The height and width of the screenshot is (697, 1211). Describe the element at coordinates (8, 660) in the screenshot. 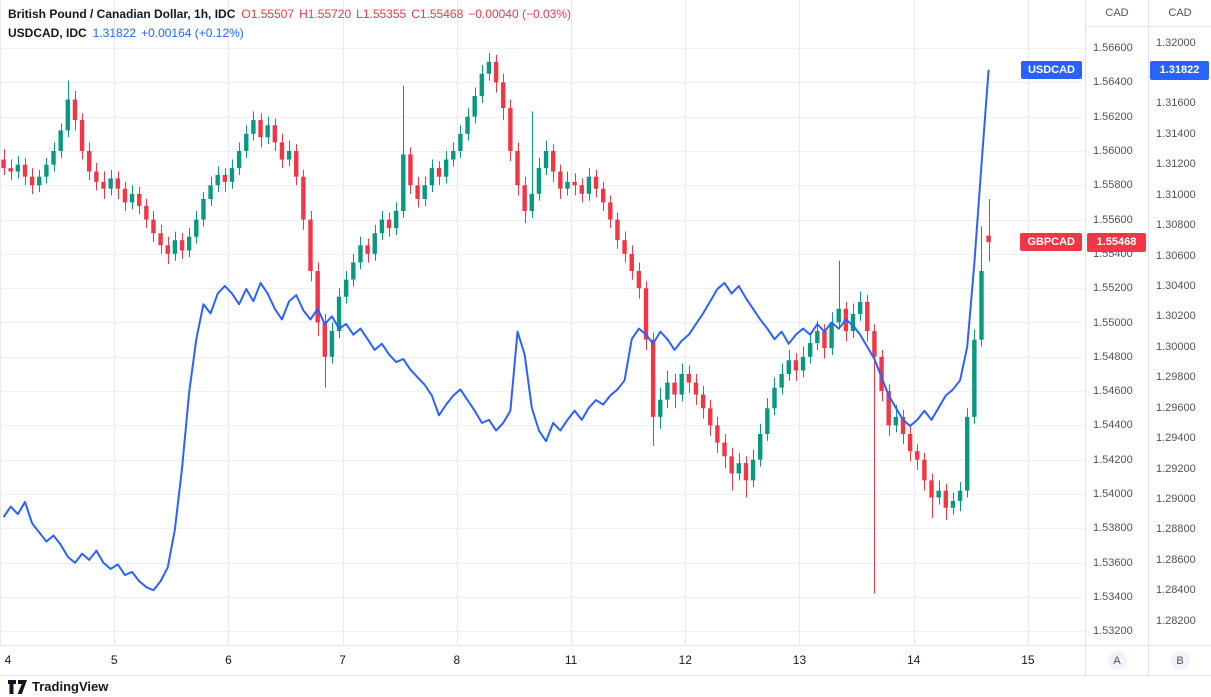

I see `time-axis-label: 4` at that location.